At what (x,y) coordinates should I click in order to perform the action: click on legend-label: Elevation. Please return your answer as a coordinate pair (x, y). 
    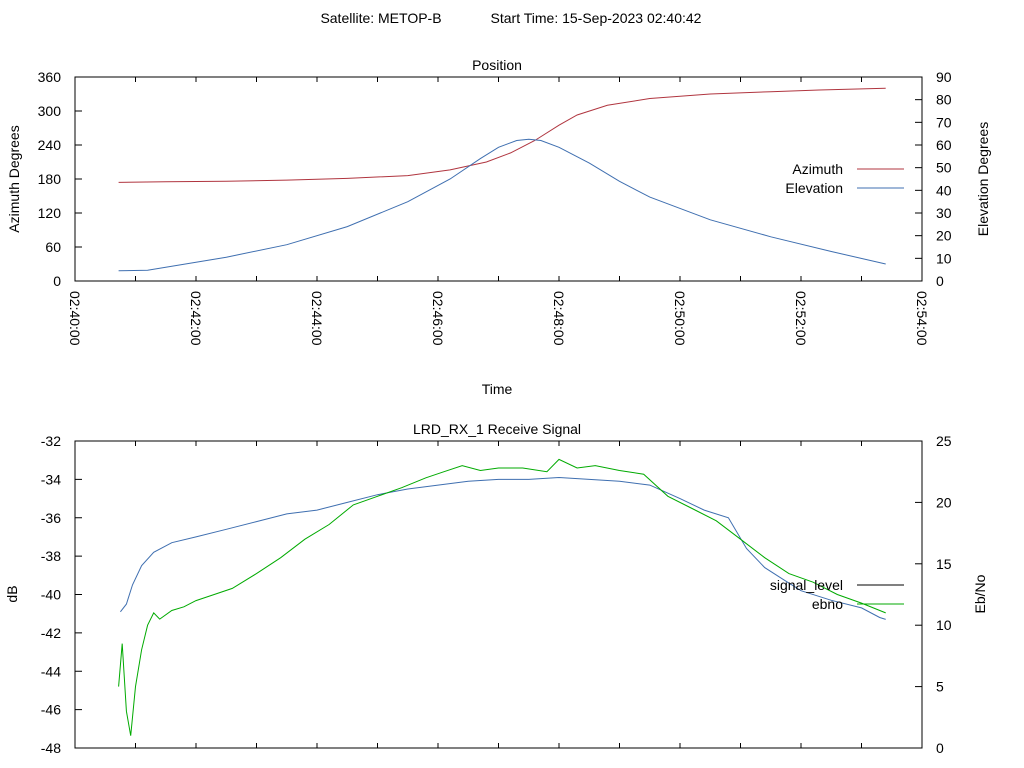
    Looking at the image, I should click on (814, 188).